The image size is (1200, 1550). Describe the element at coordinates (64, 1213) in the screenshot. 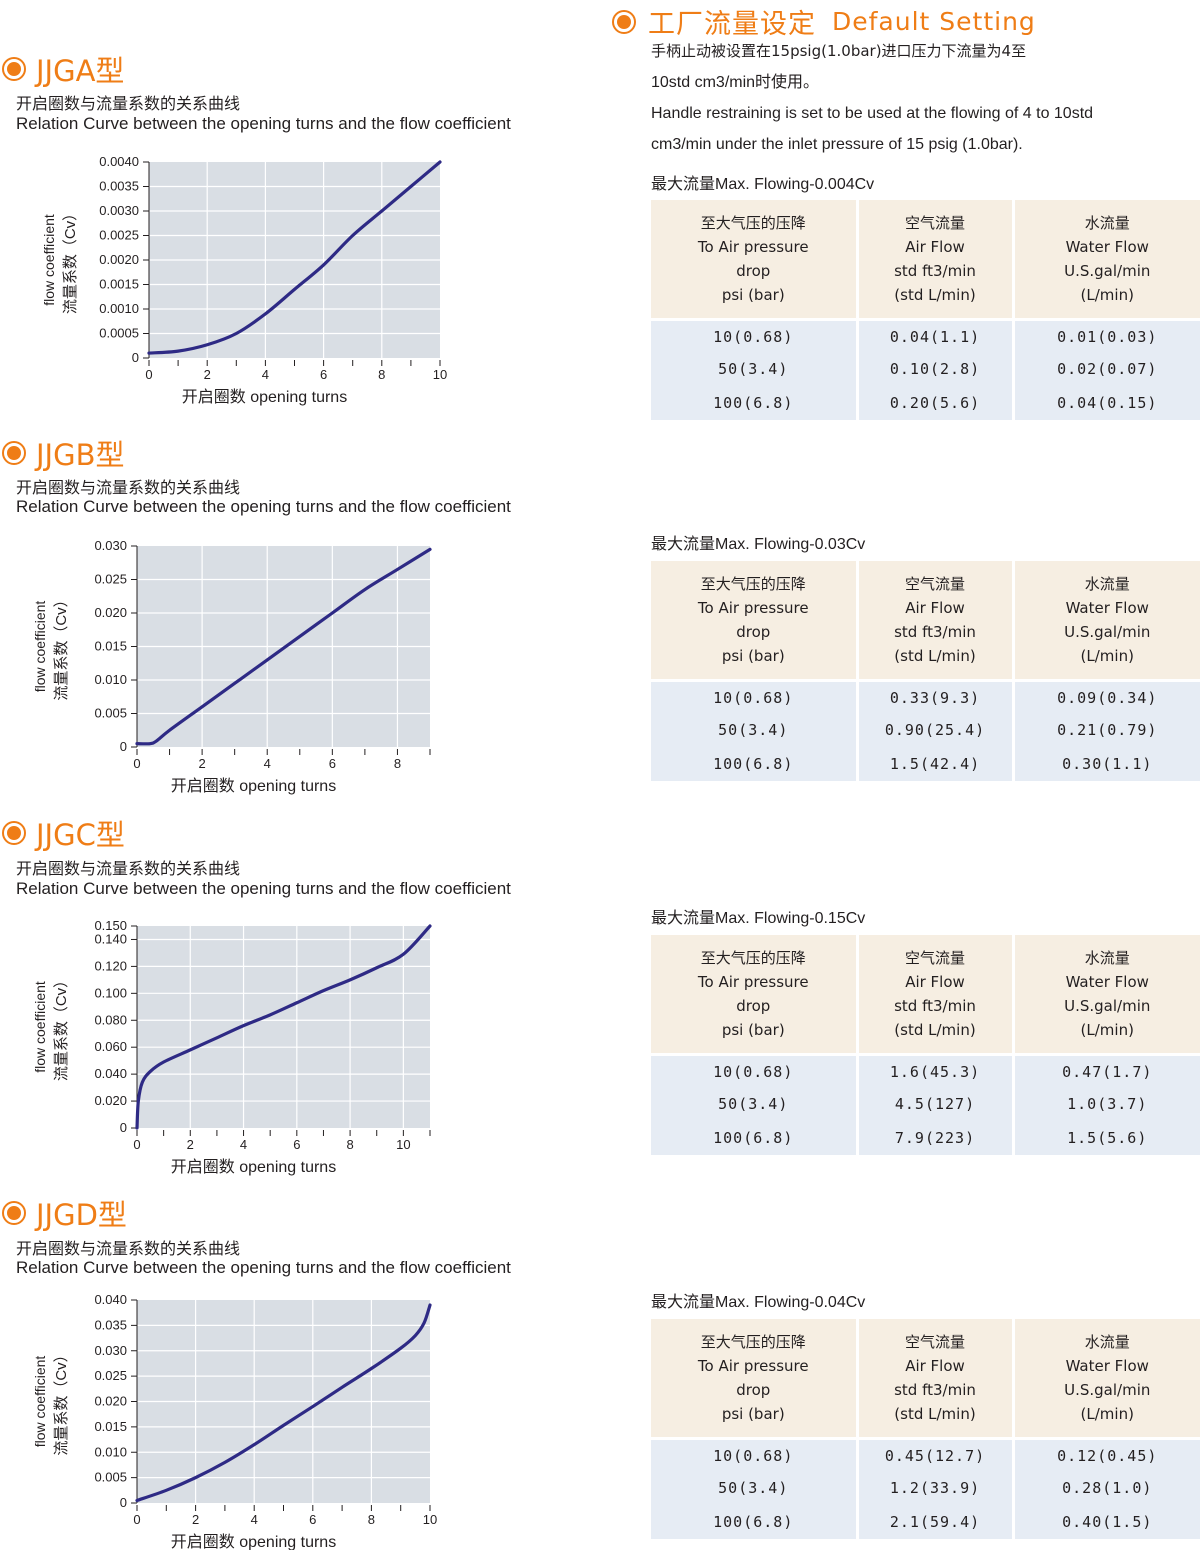

I see `section-title: JJGD型` at that location.